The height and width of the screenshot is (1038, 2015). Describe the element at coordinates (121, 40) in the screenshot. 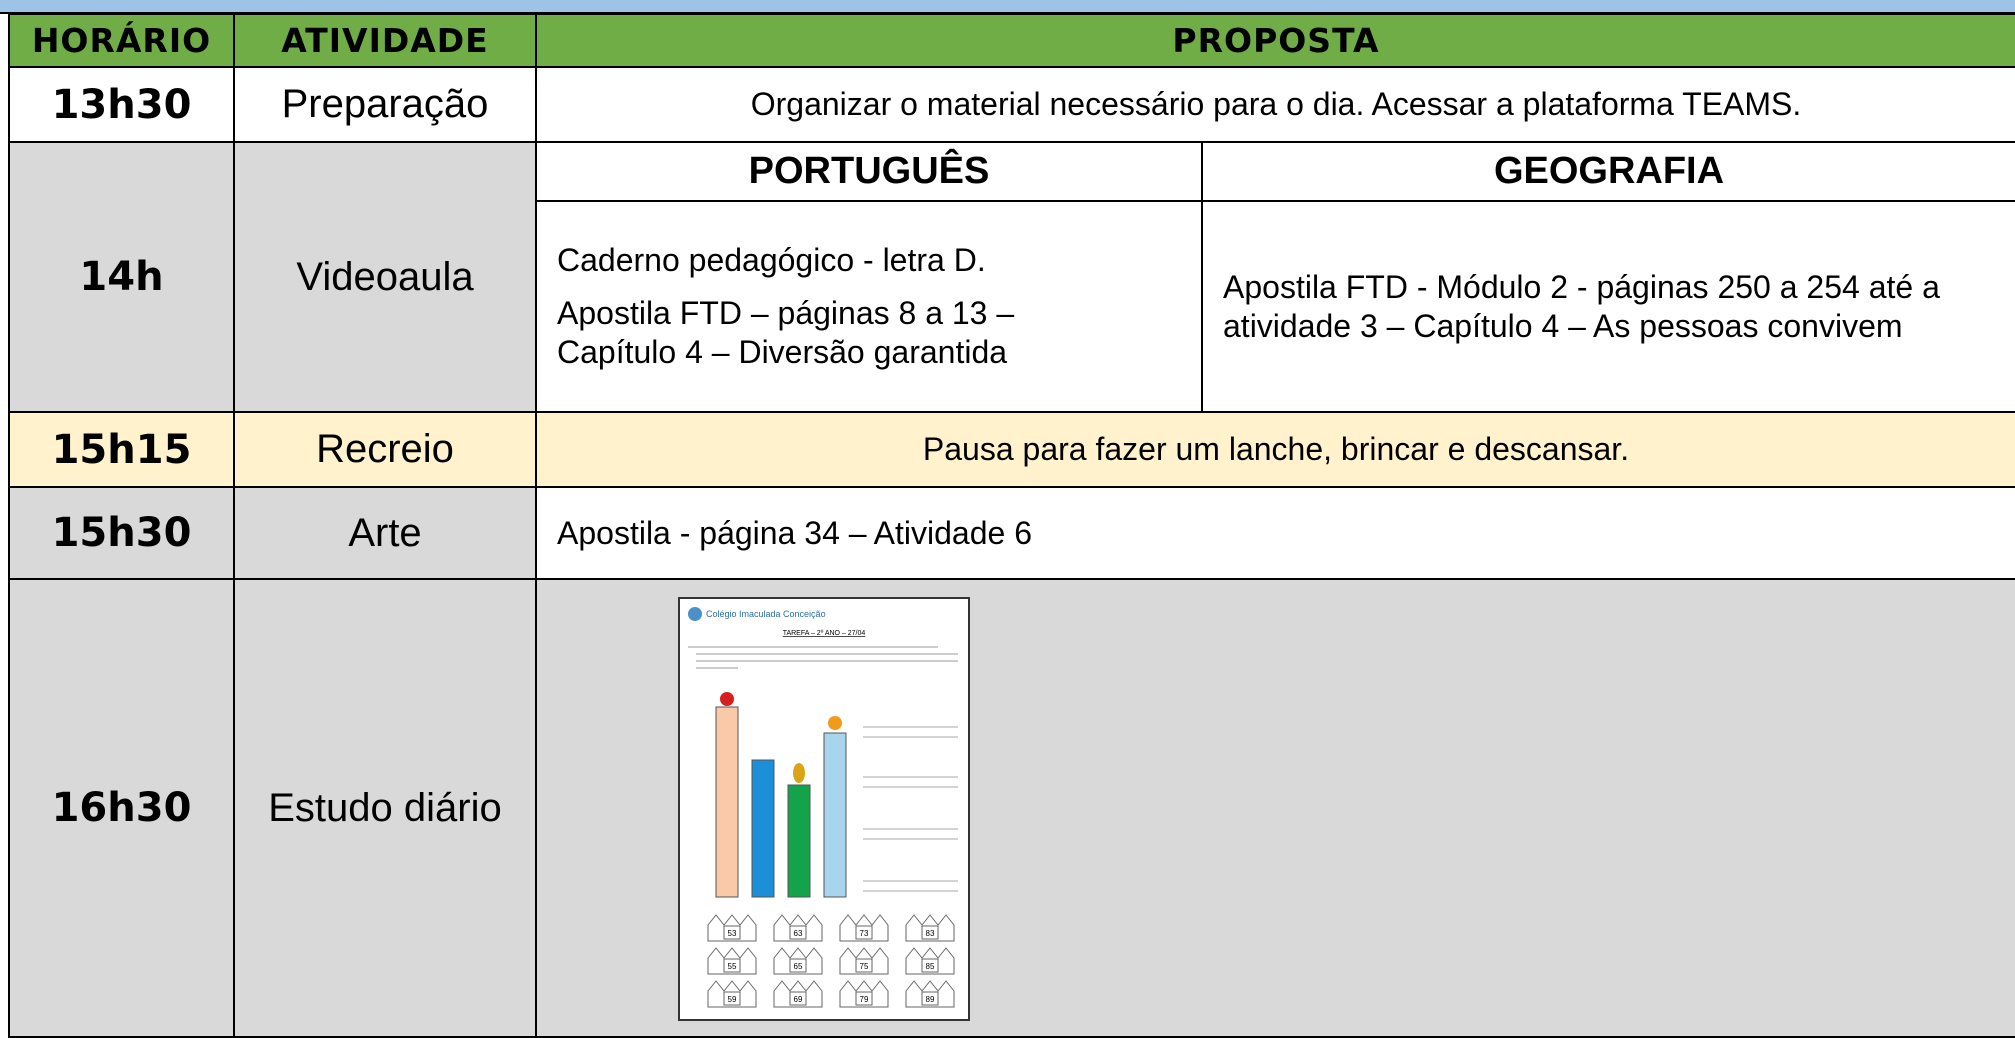

I see `header-cell: HORÁRIO` at that location.